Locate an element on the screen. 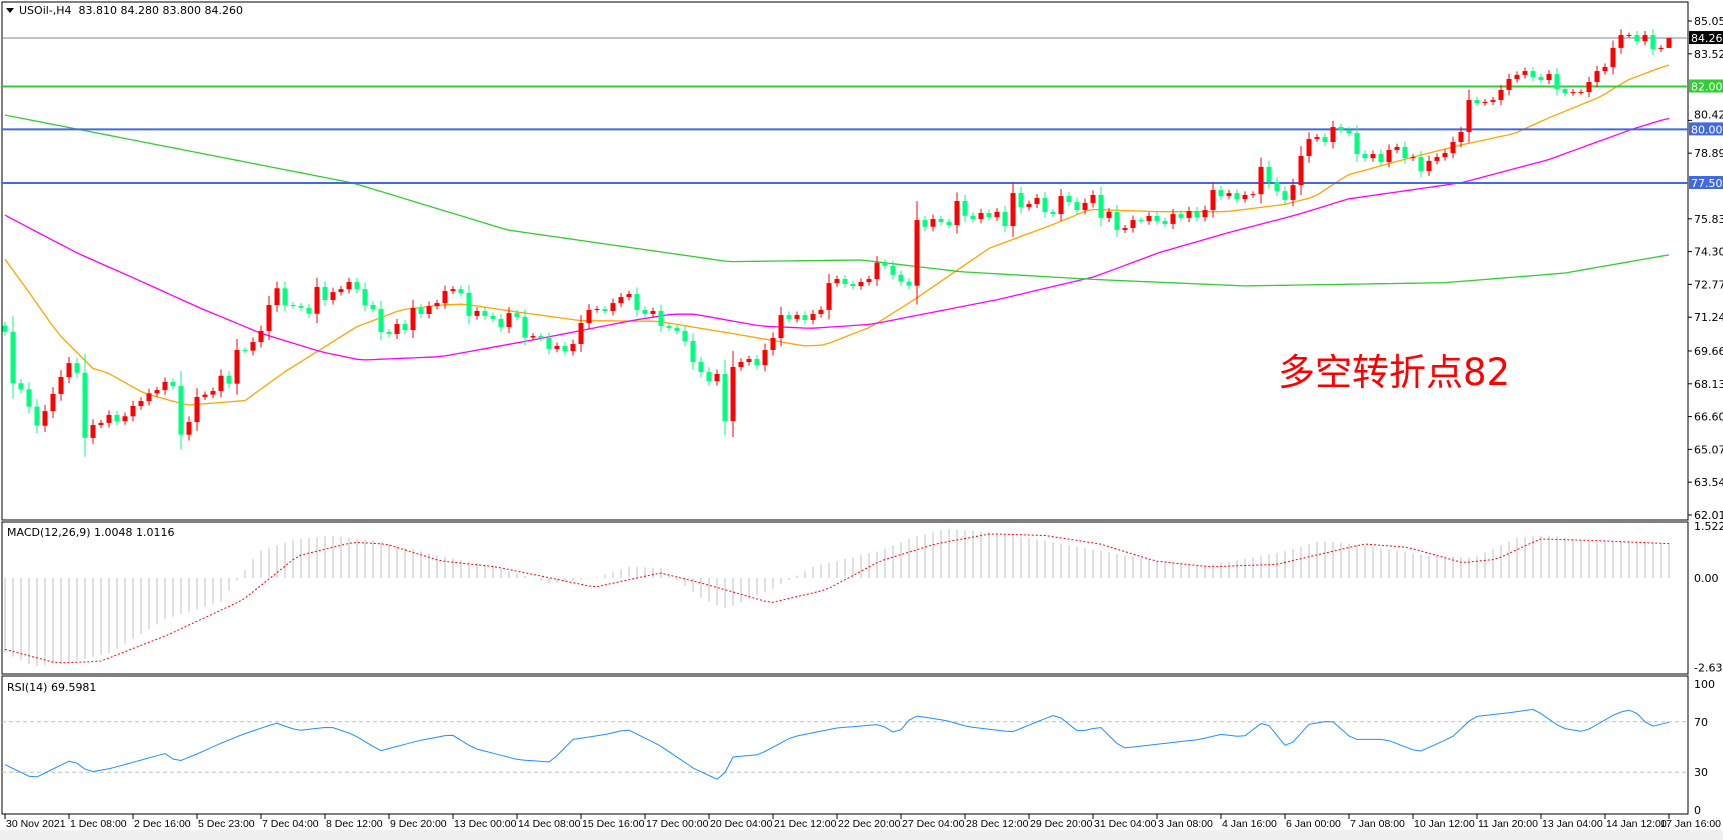 The image size is (1723, 840). price-tick-label: 80.420 is located at coordinates (1708, 114).